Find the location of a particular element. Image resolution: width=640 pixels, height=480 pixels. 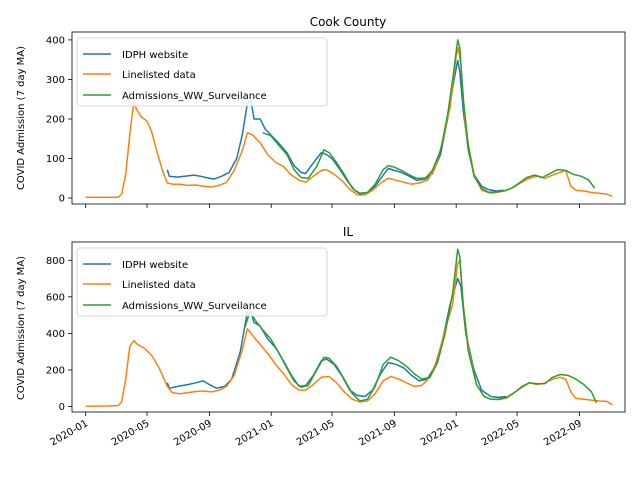

y-ticks: 0 200 400 600 800 is located at coordinates (59, 334).